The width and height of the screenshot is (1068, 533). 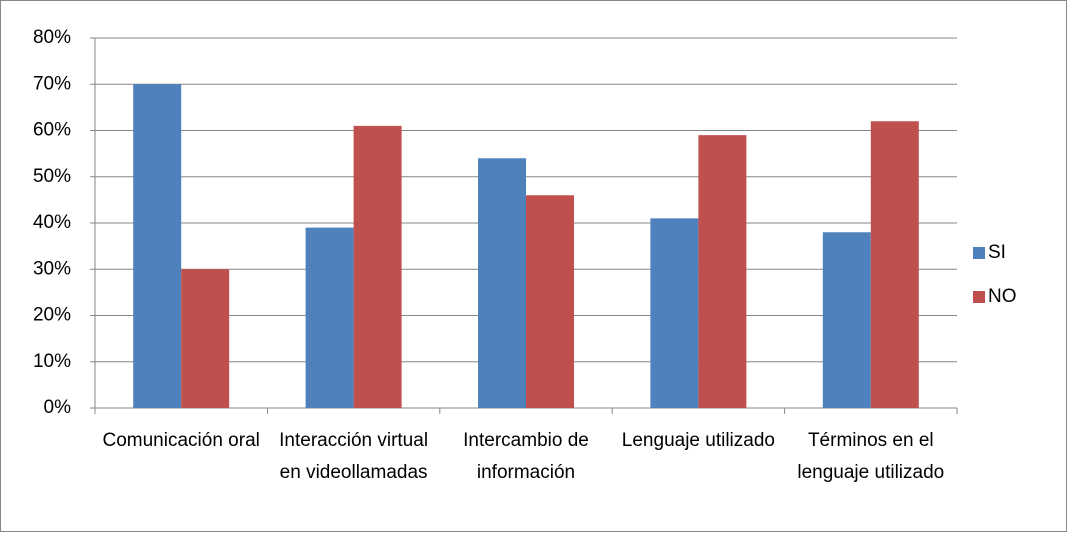 I want to click on x-tick-label: Lenguaje utilizado, so click(x=698, y=440).